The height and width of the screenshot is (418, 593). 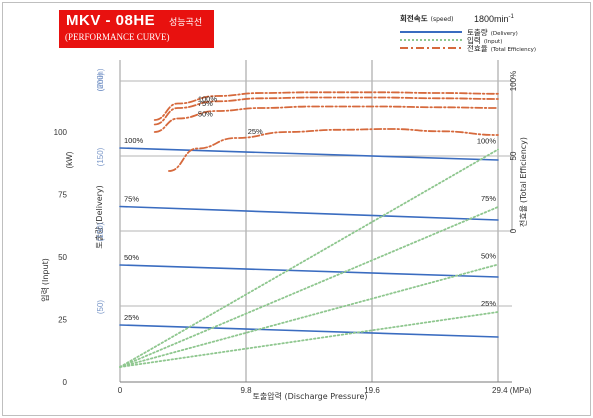 I want to click on legend-input-label: 입력 (Input), so click(x=484, y=40).